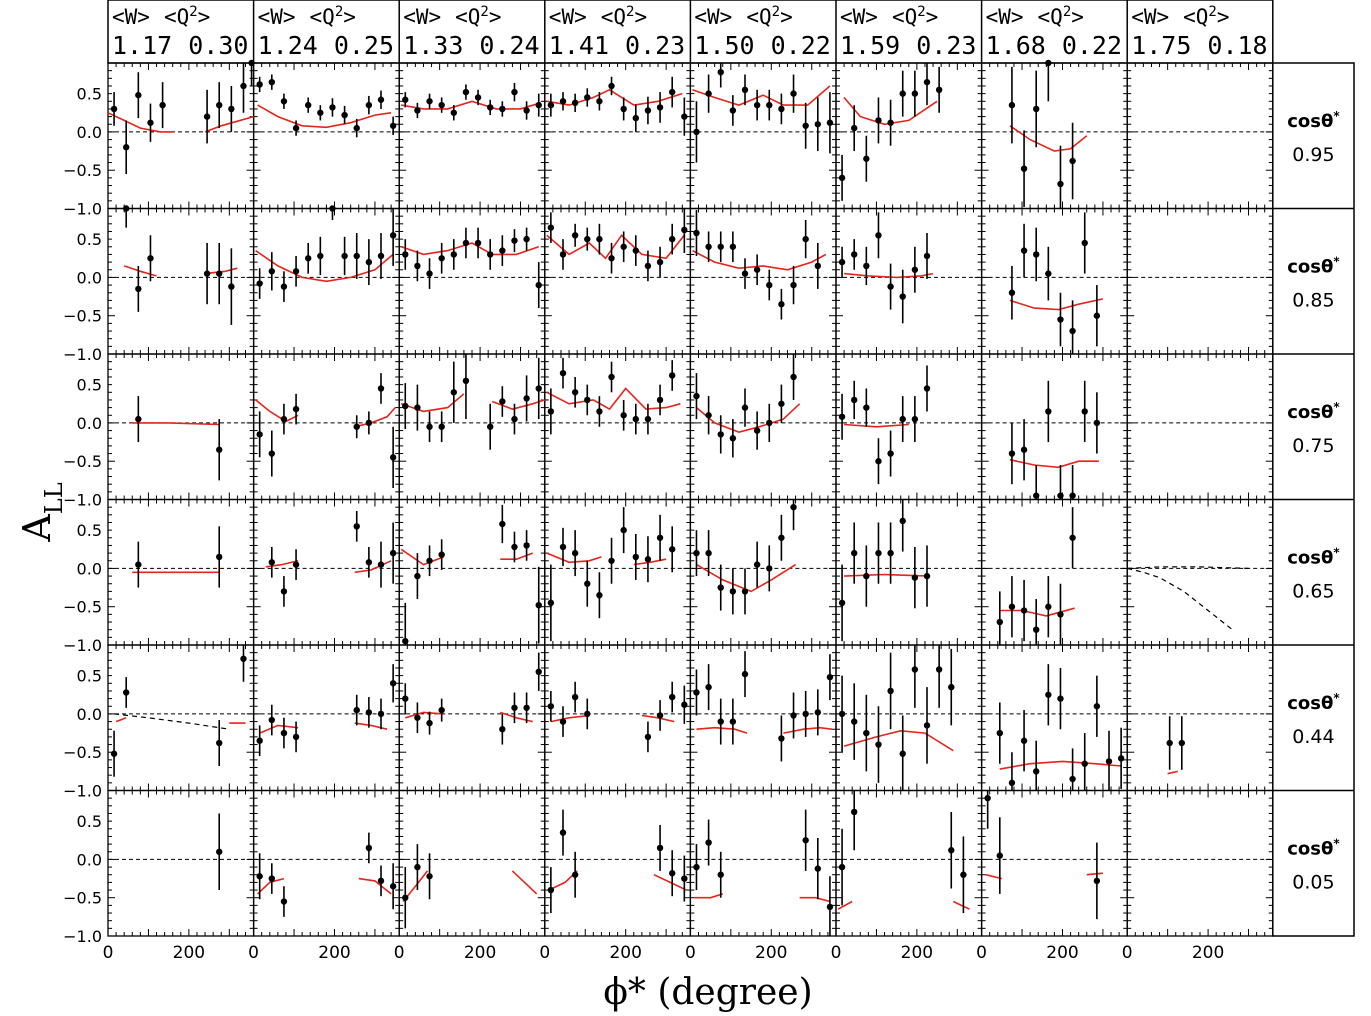 The height and width of the screenshot is (1016, 1371). I want to click on w-value: 1.59, so click(870, 45).